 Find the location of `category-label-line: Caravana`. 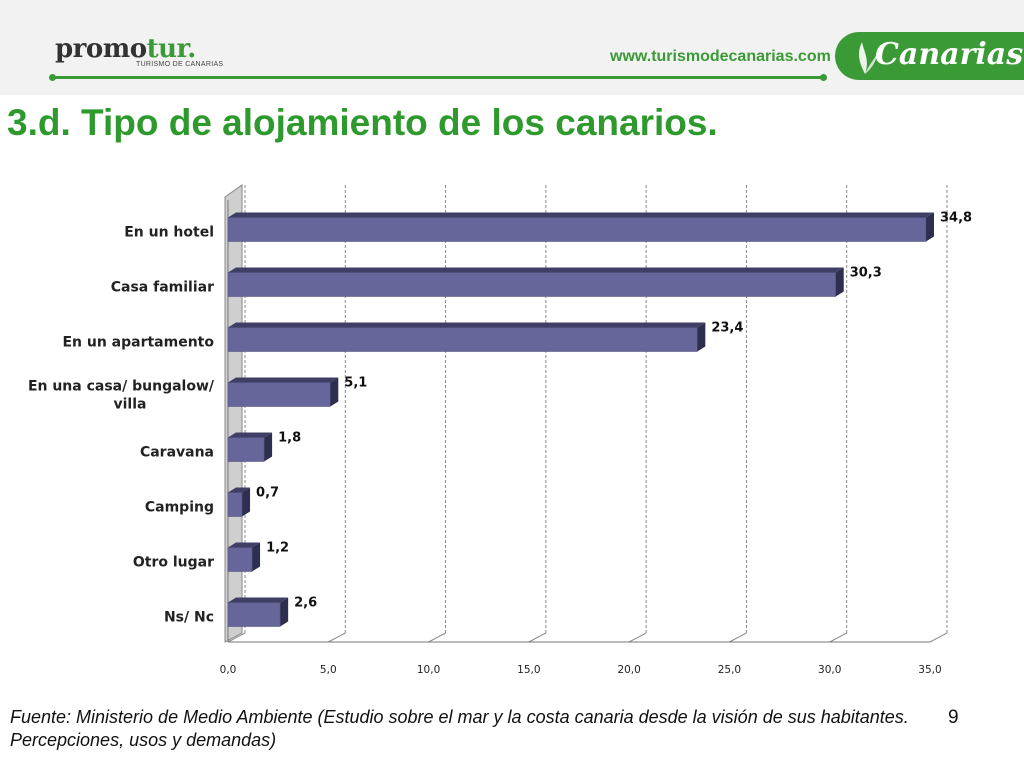

category-label-line: Caravana is located at coordinates (177, 453).